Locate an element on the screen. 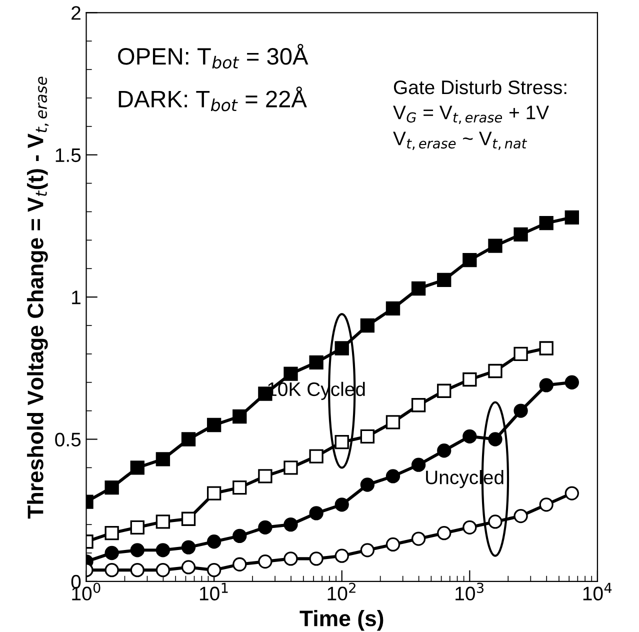 The image size is (639, 632). y-axis-title: Threshold Voltage Change = V$_{t}$(t) - V$_{t,erase}$ is located at coordinates (38, 297).